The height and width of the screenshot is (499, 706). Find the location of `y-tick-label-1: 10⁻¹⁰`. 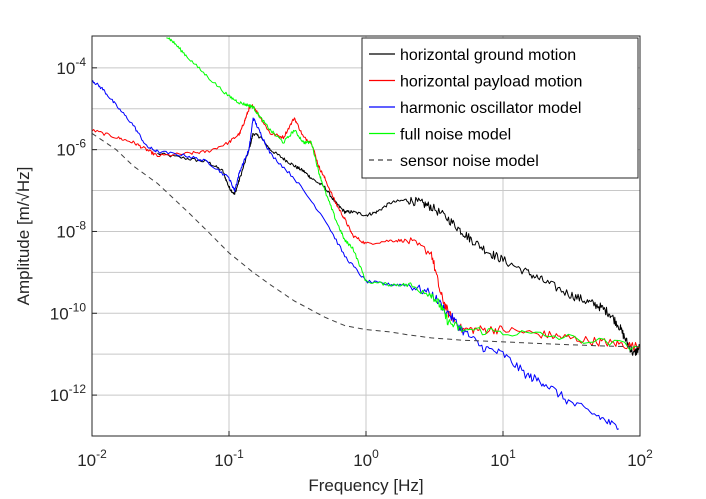

y-tick-label-1: 10⁻¹⁰ is located at coordinates (68, 311).